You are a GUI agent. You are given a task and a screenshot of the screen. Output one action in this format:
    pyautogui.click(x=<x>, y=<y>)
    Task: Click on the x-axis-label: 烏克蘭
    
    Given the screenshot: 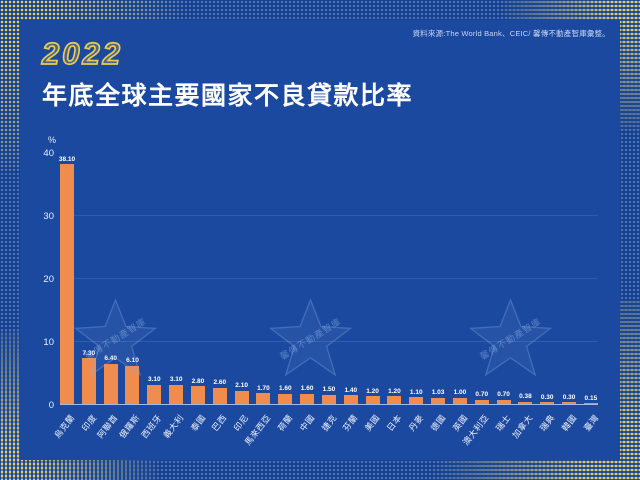 What is the action you would take?
    pyautogui.click(x=64, y=426)
    